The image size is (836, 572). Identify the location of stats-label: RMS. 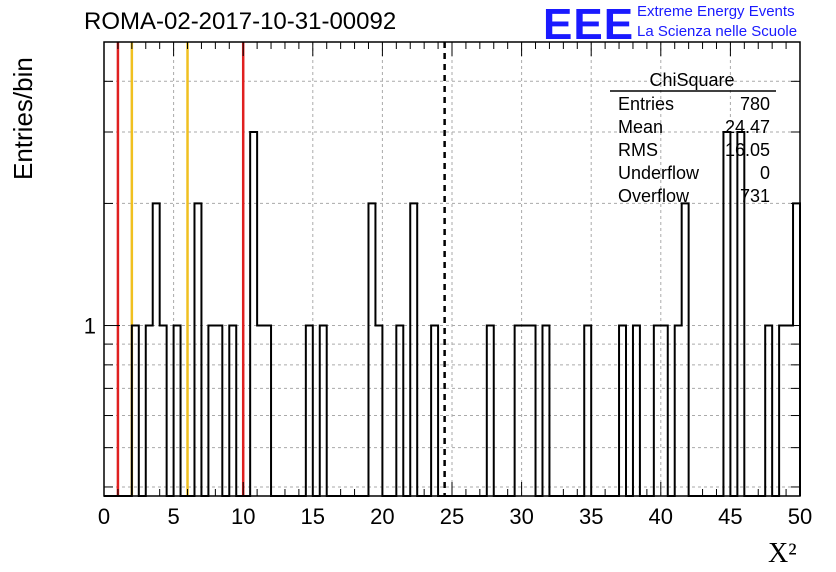
(638, 150).